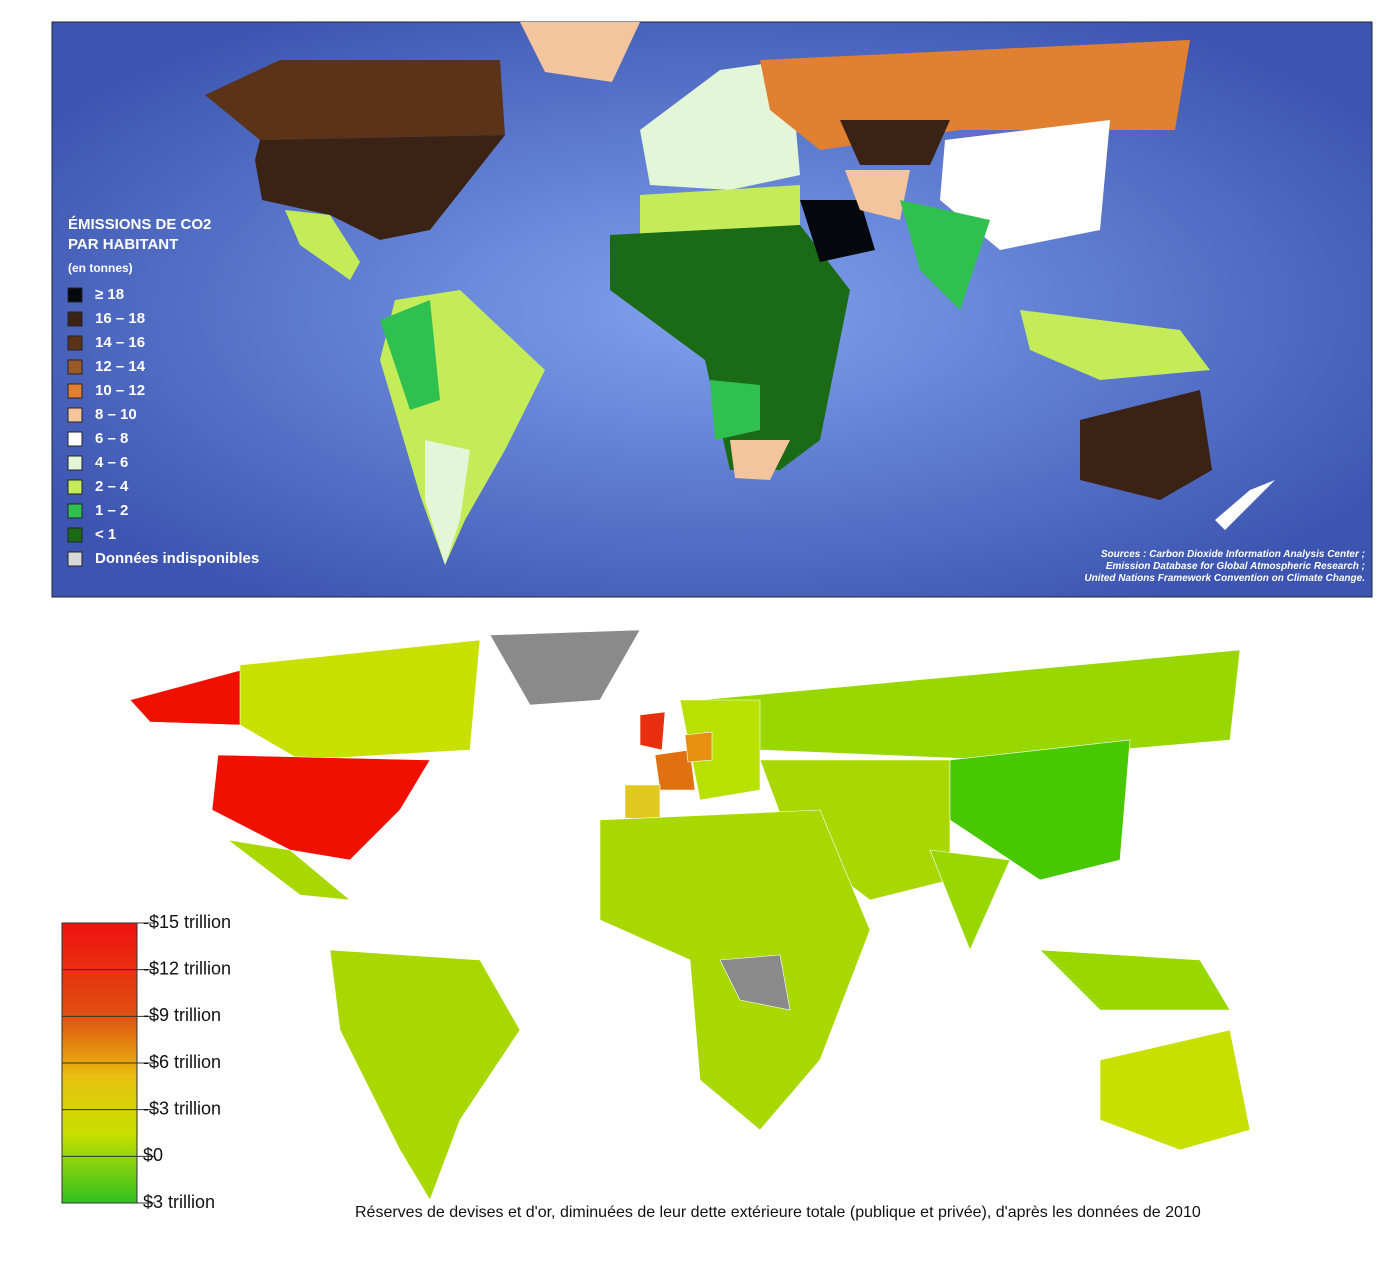 The height and width of the screenshot is (1262, 1400). I want to click on uk, so click(652, 731).